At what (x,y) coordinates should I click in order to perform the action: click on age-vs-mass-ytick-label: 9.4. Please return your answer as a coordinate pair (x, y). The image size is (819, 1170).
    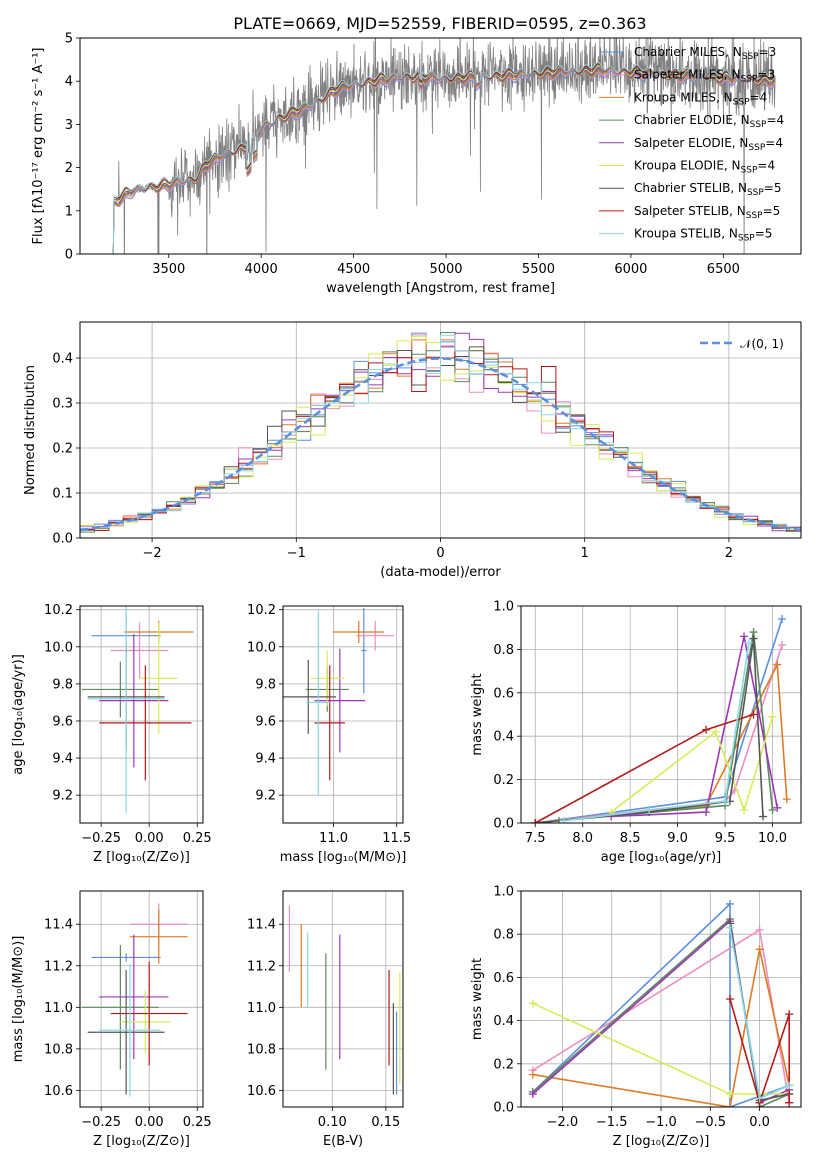
    Looking at the image, I should click on (265, 759).